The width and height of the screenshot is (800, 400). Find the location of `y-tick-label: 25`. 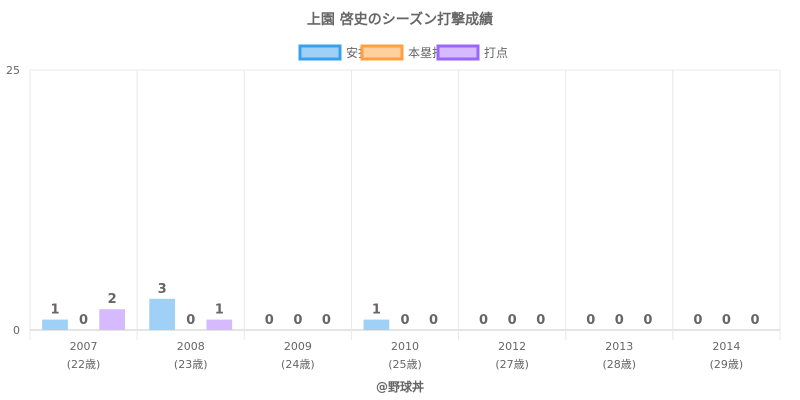

y-tick-label: 25 is located at coordinates (13, 70).